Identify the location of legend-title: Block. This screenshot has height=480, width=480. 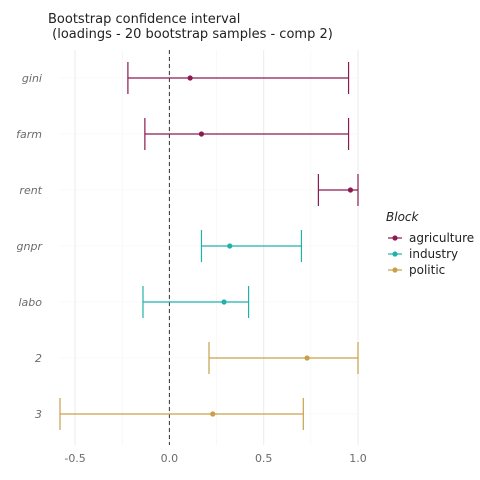
(403, 217).